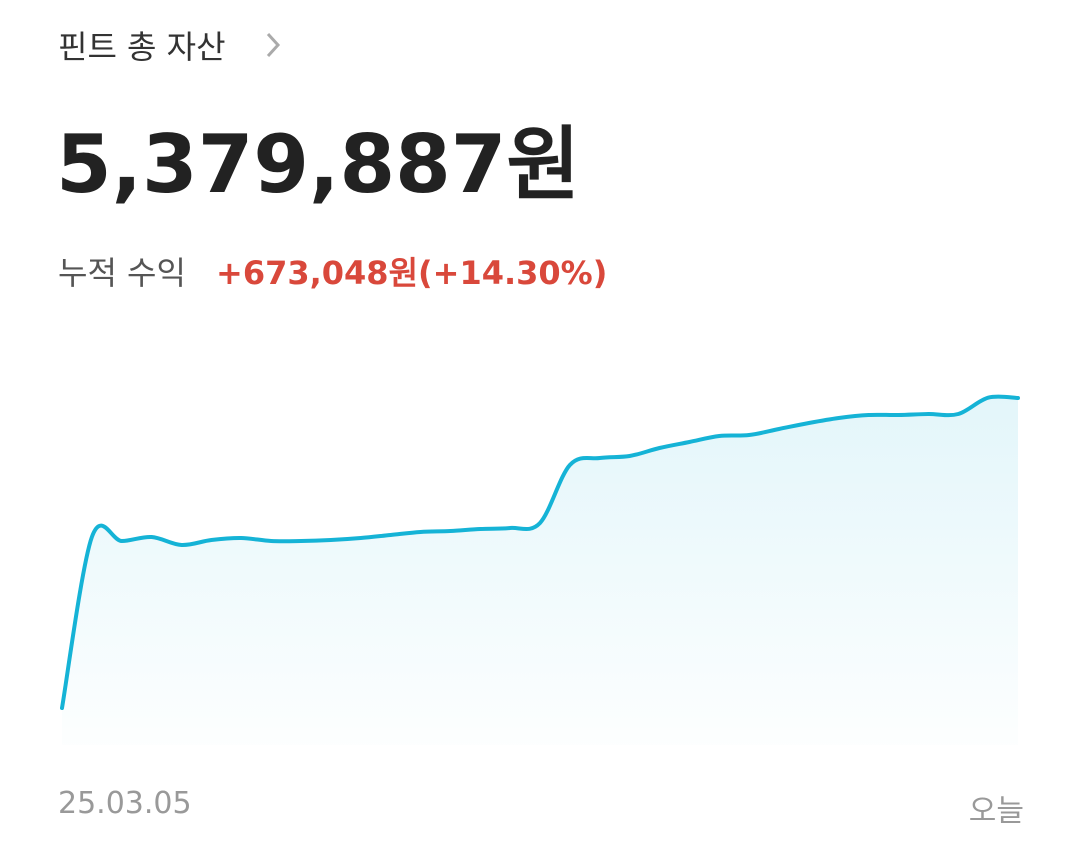 This screenshot has width=1080, height=848. Describe the element at coordinates (412, 273) in the screenshot. I see `profit-value: +673,048원(+14.30%)` at that location.